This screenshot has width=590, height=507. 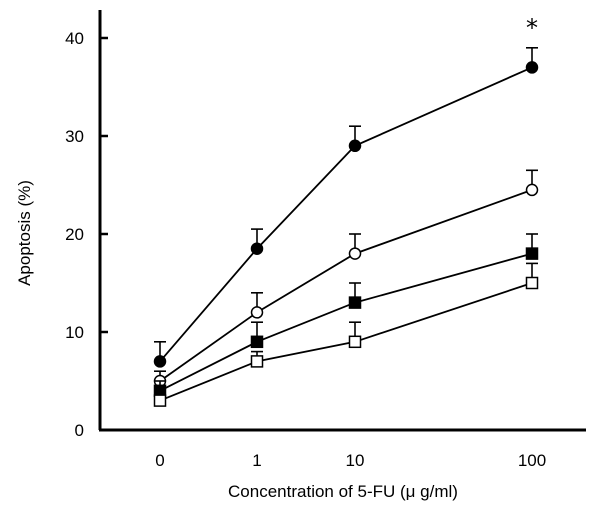 What do you see at coordinates (159, 460) in the screenshot?
I see `x-tick-label: 0` at bounding box center [159, 460].